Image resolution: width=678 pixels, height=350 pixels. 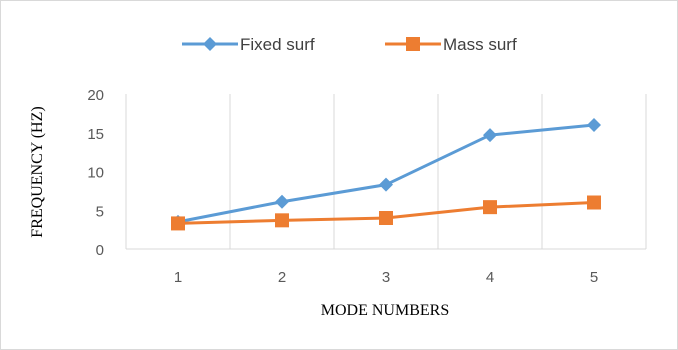 What do you see at coordinates (95, 134) in the screenshot?
I see `y-tick-label: 15` at bounding box center [95, 134].